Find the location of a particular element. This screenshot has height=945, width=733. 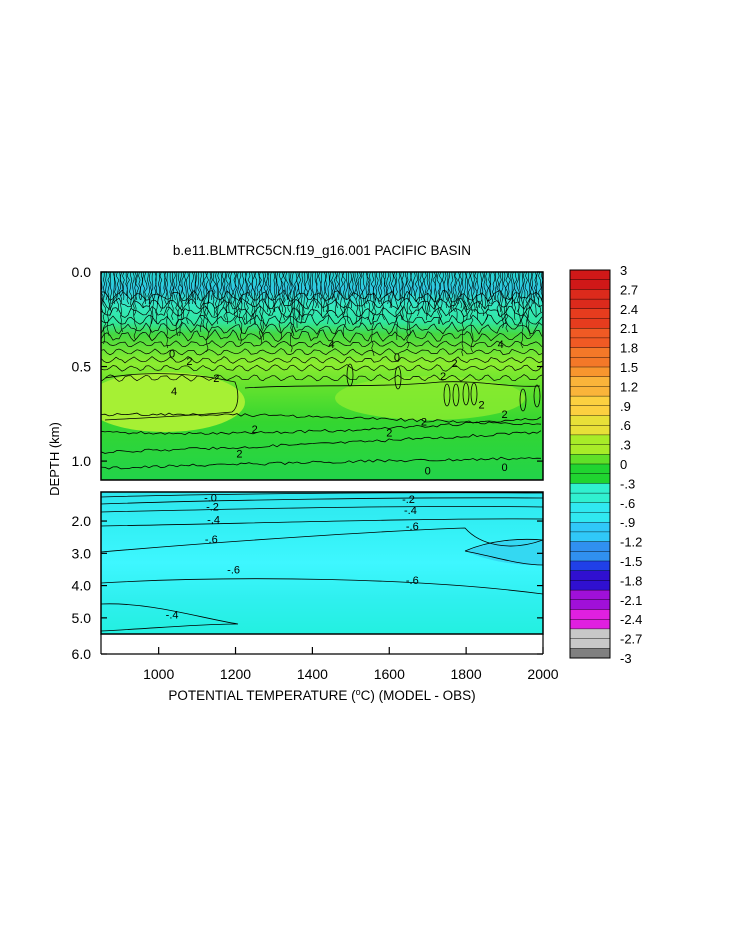

y-tick-label: 3.0 is located at coordinates (82, 553).